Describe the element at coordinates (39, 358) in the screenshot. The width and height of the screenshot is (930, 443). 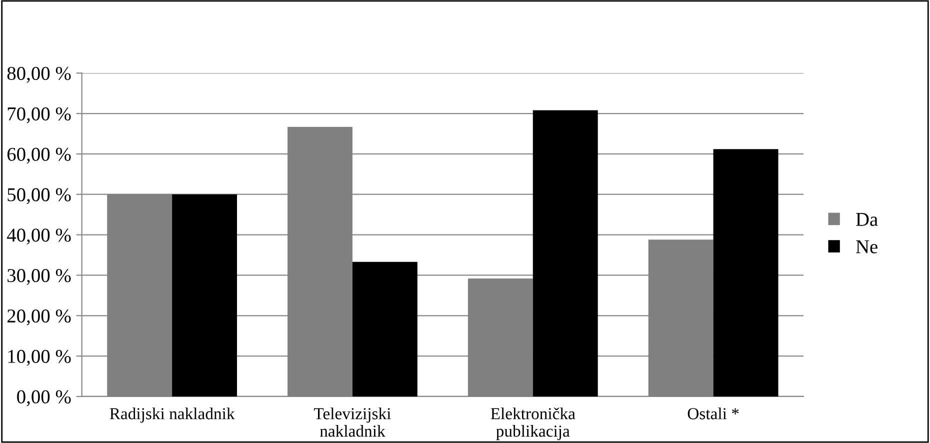
I see `y-tick-label: 10,00 %` at that location.